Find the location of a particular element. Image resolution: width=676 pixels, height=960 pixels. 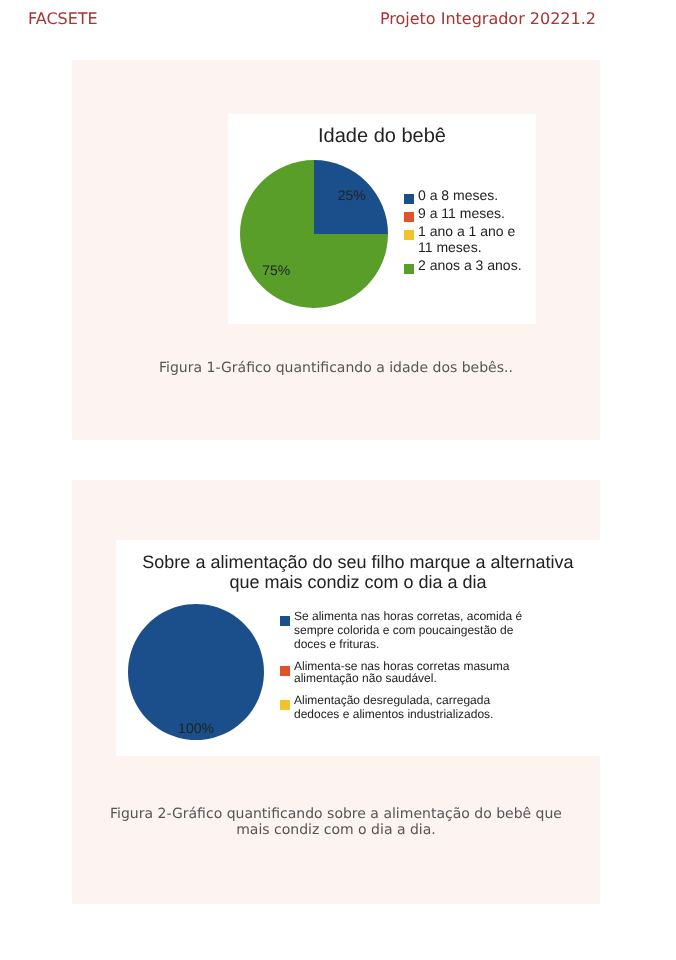

text: Projeto Integrador 20221.2 is located at coordinates (487, 19).